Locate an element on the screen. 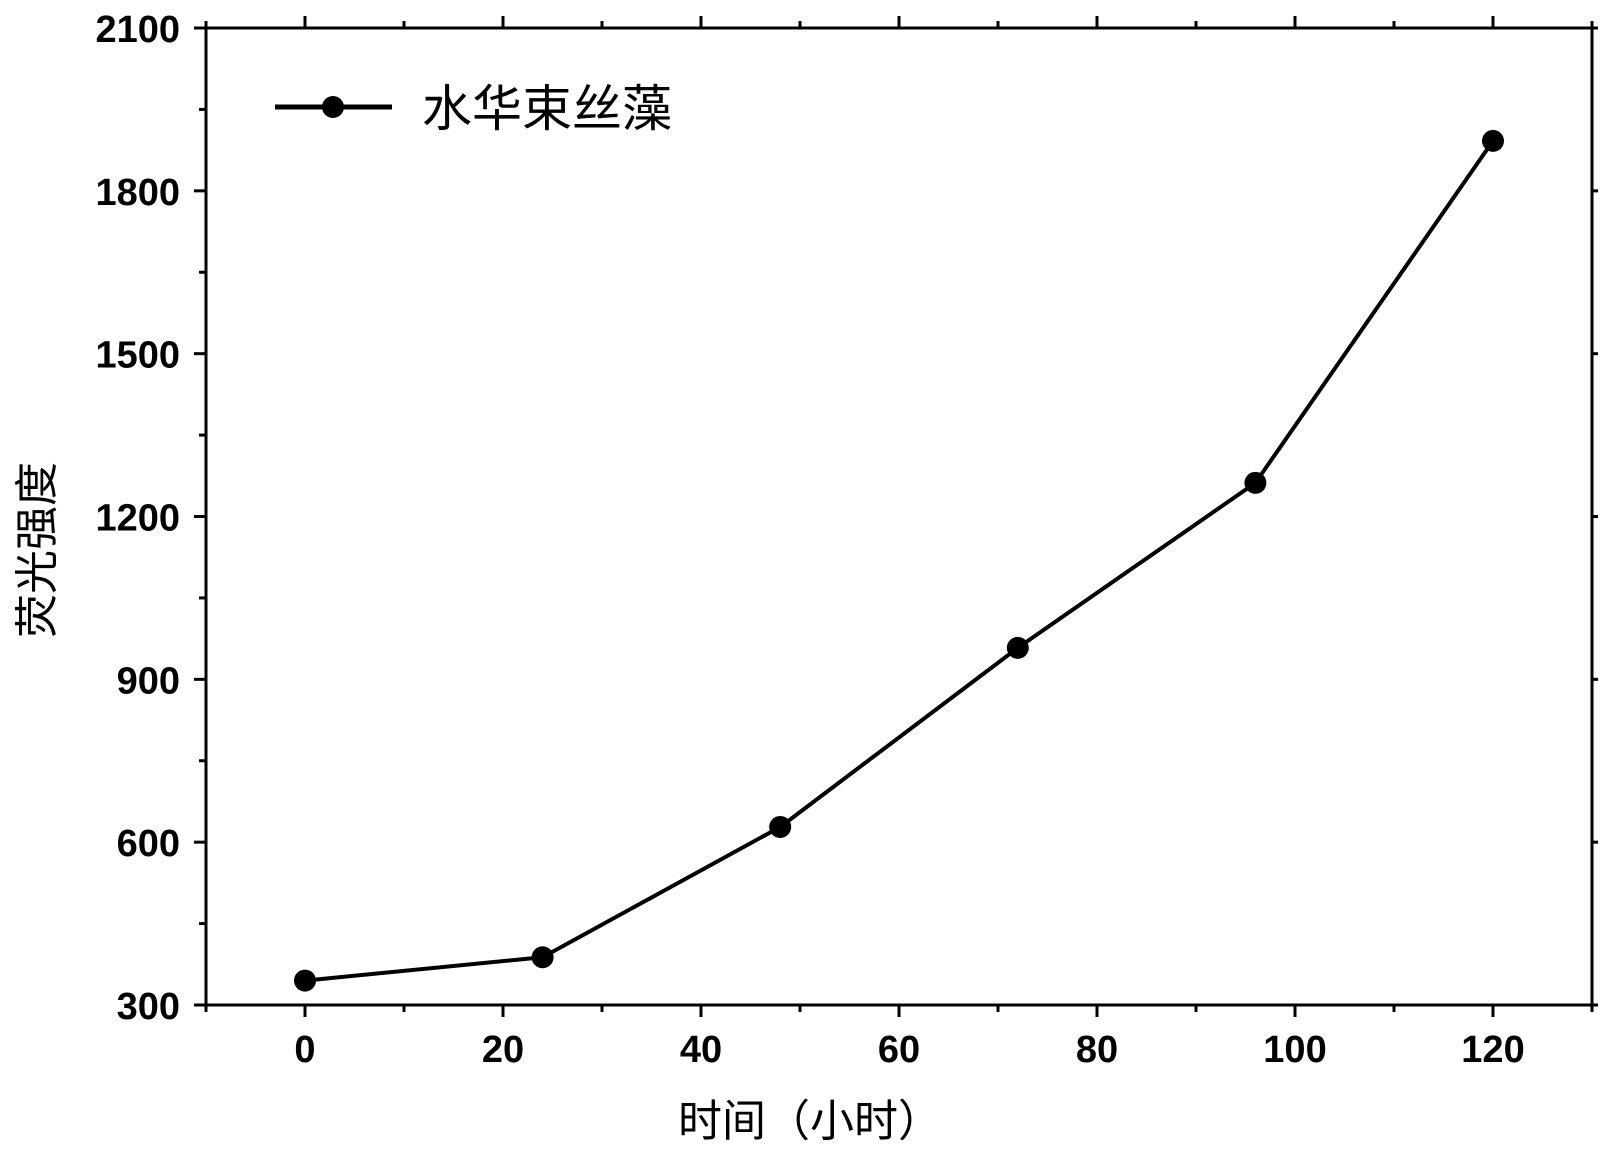 The image size is (1600, 1152). y-tick-label: 1200 is located at coordinates (137, 519).